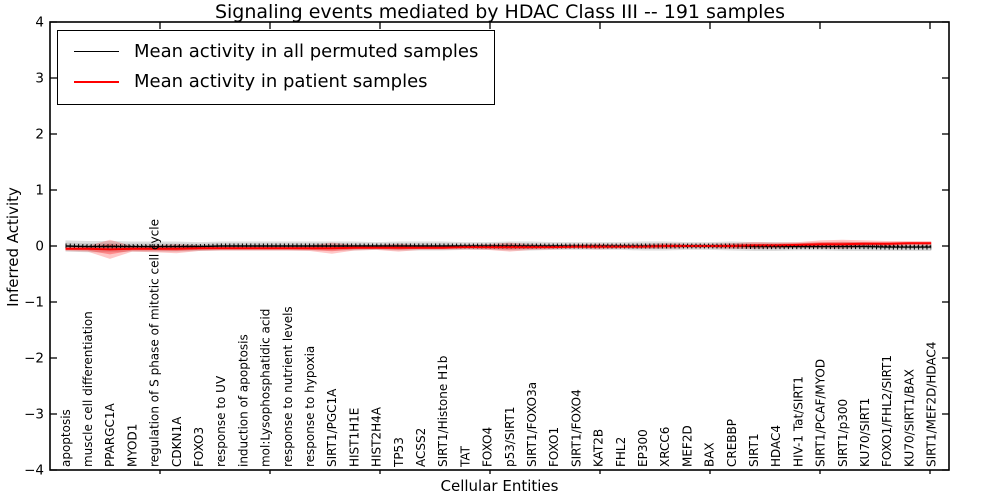 This screenshot has height=500, width=1000. I want to click on x-category-label: FOXO4, so click(488, 447).